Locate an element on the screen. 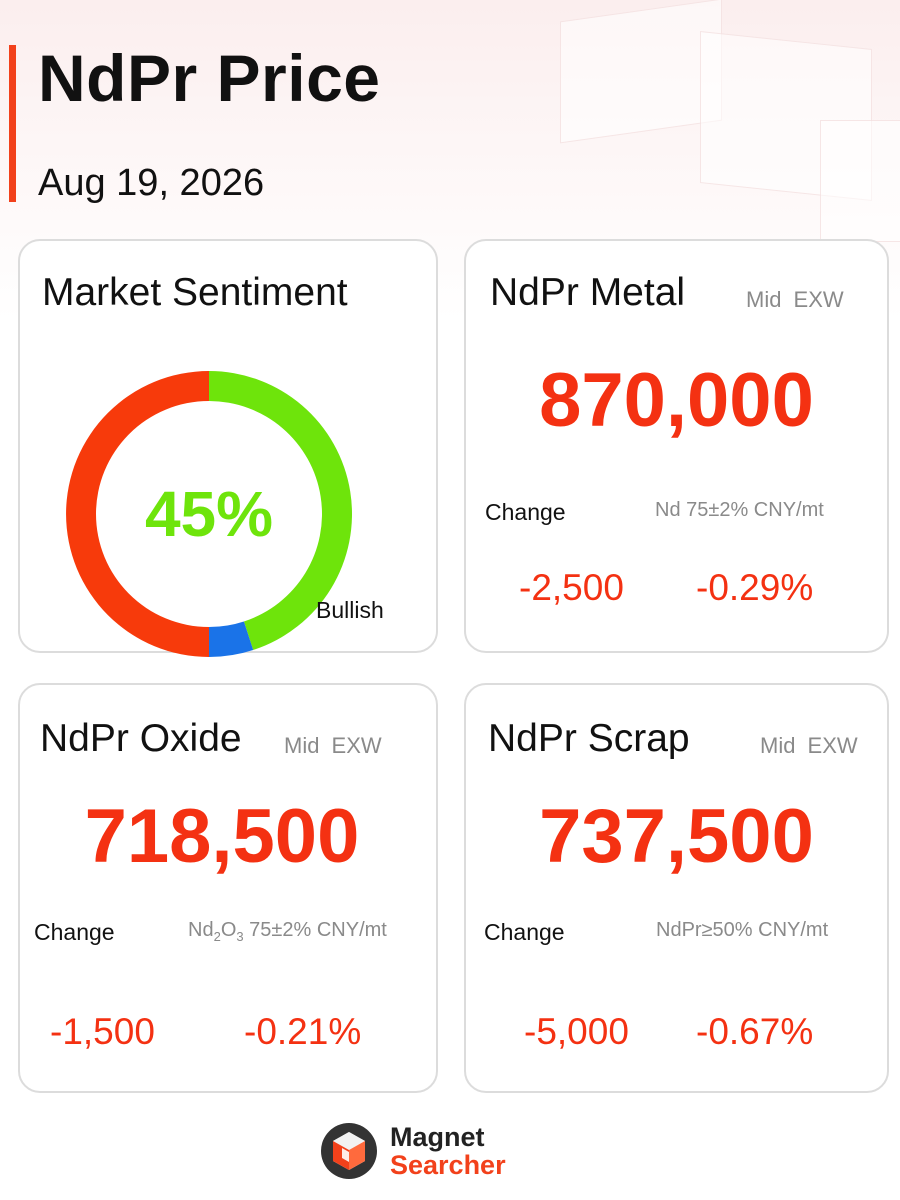 Image resolution: width=900 pixels, height=1200 pixels. oxide-spec-mid: O is located at coordinates (228, 930).